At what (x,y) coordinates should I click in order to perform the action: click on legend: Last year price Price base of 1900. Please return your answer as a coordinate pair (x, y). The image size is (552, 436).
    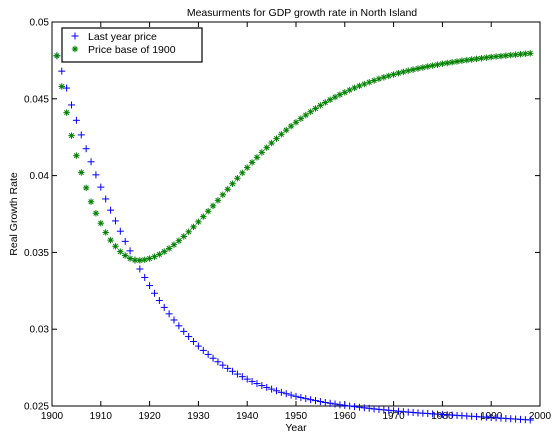
    Looking at the image, I should click on (132, 45).